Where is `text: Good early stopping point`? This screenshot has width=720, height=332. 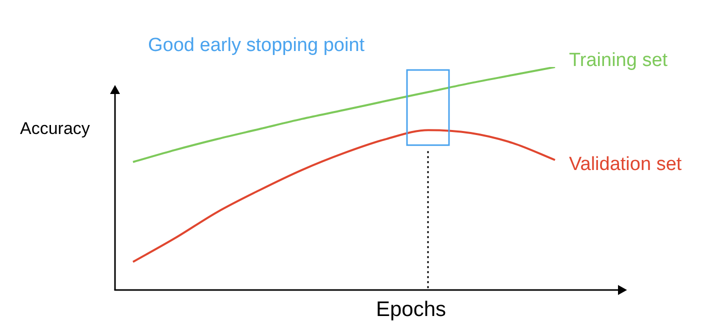 text: Good early stopping point is located at coordinates (256, 46).